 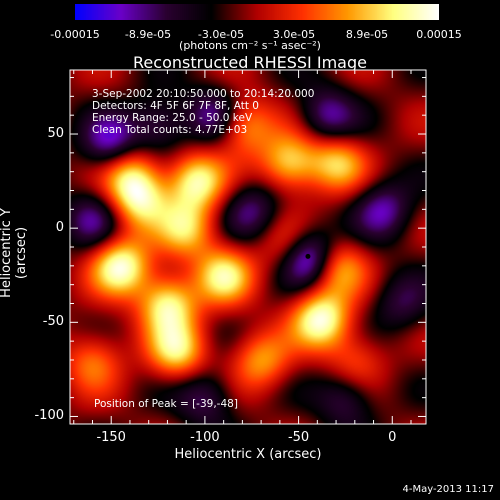 I want to click on y-tick-label: 0, so click(x=59, y=228).